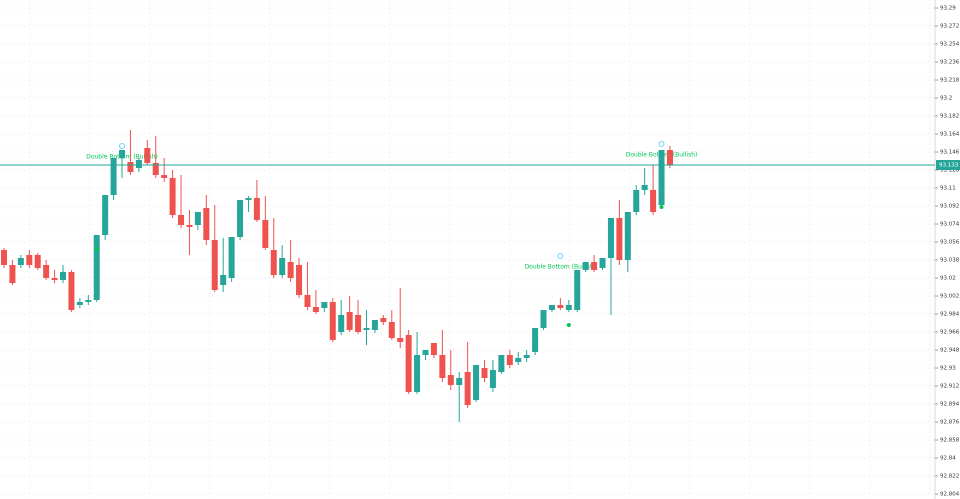 Image resolution: width=960 pixels, height=499 pixels. Describe the element at coordinates (948, 189) in the screenshot. I see `y-tick-label: 93.11` at that location.